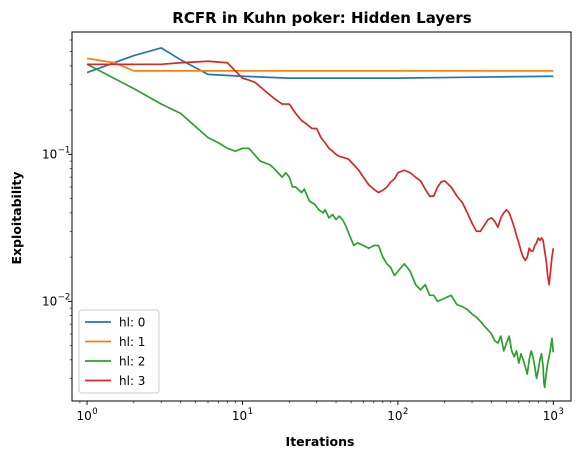 Image resolution: width=578 pixels, height=459 pixels. Describe the element at coordinates (132, 362) in the screenshot. I see `legend-label-2: hl: 2` at that location.